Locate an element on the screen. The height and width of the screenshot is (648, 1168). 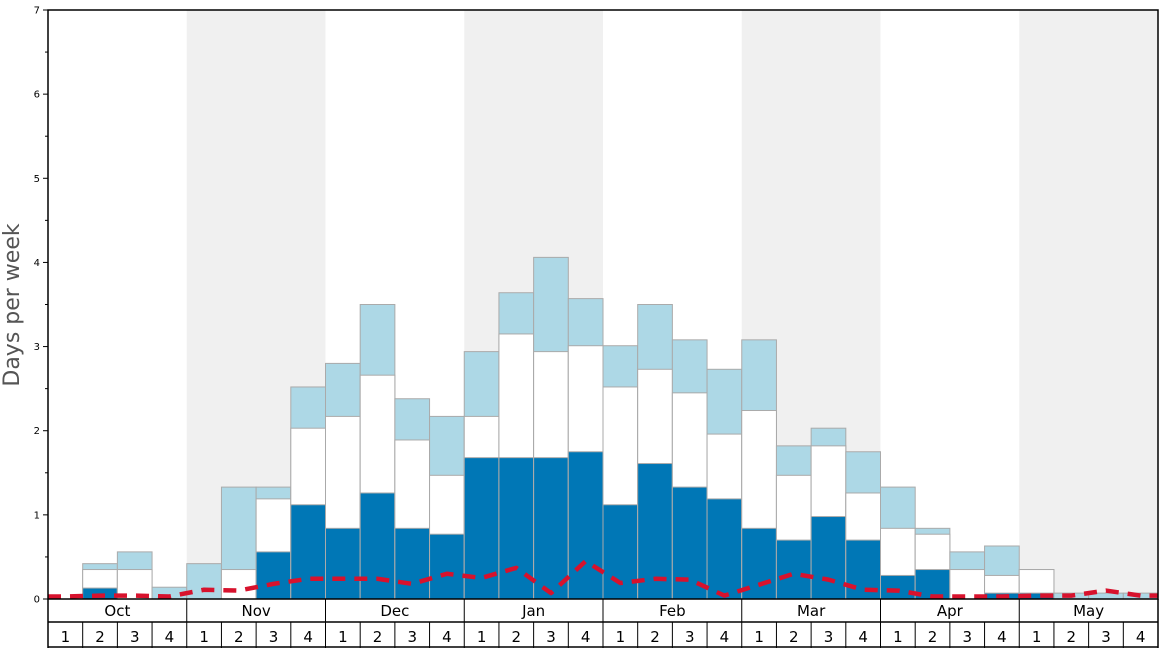
y-tick-label: 7 is located at coordinates (37, 11).